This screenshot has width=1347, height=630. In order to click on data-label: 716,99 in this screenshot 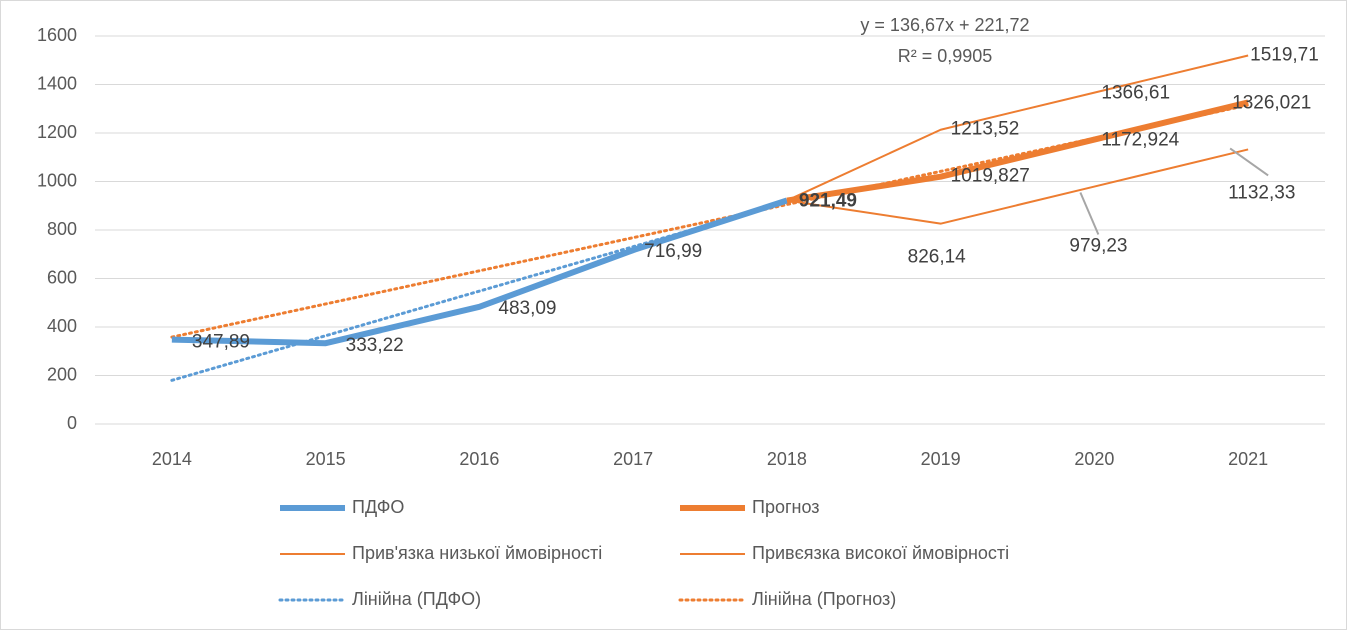, I will do `click(673, 251)`.